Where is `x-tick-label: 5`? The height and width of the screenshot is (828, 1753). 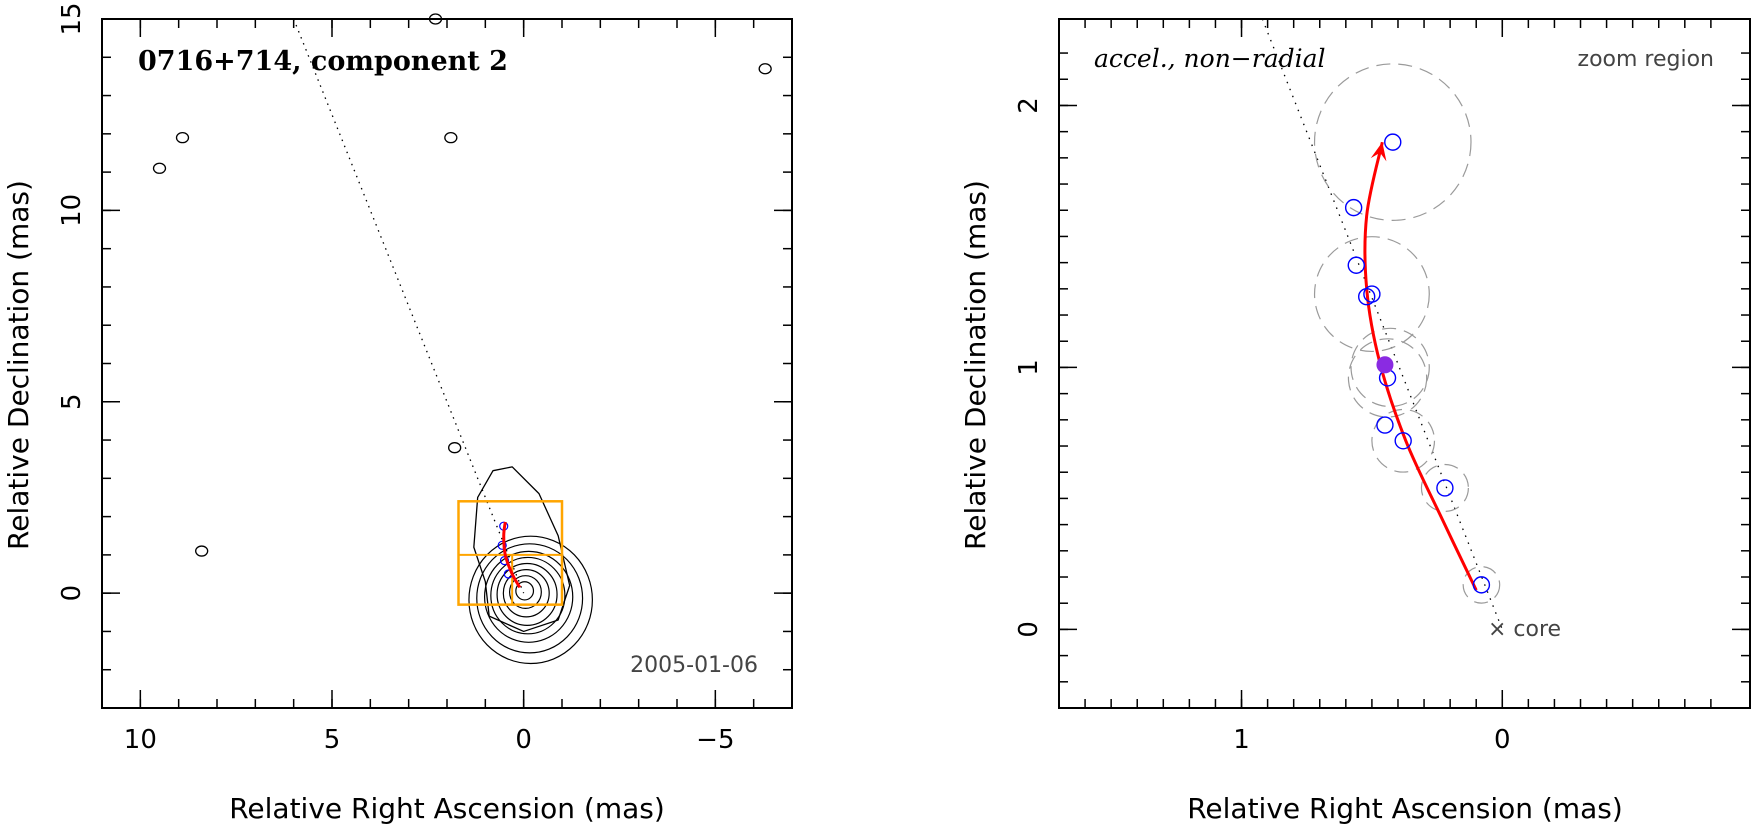 x-tick-label: 5 is located at coordinates (332, 740).